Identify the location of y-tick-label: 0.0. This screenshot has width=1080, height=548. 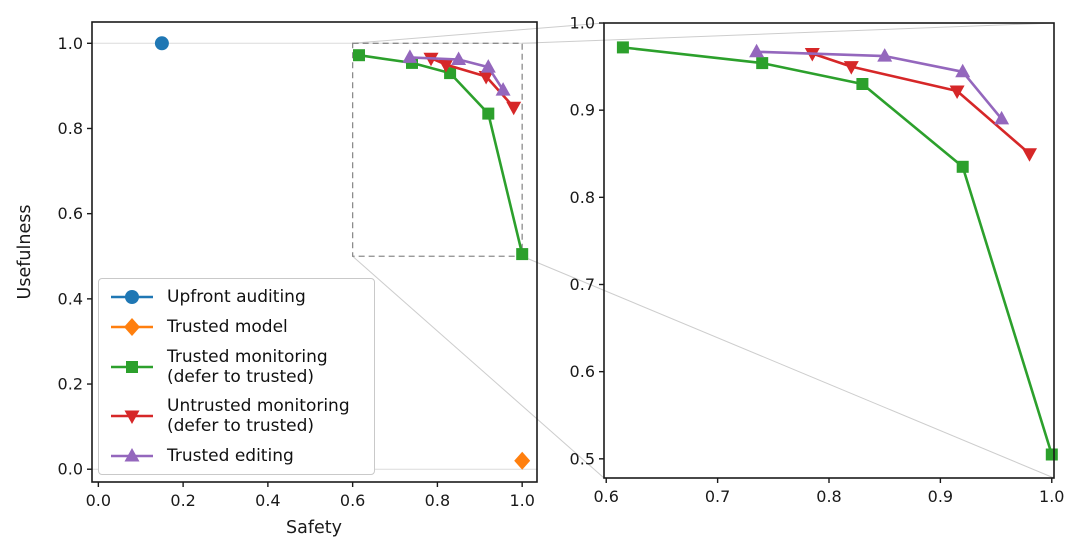
(70, 469).